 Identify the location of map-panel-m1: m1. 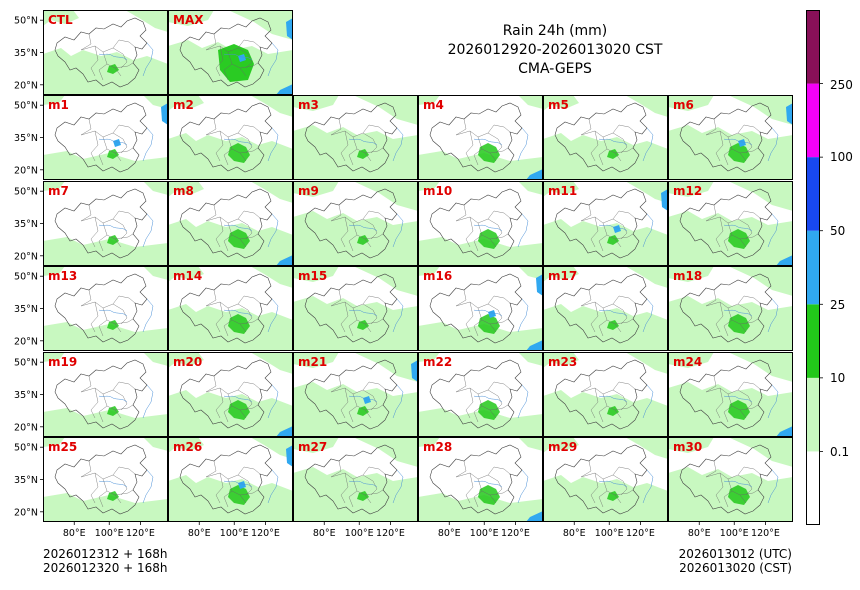
(105, 137).